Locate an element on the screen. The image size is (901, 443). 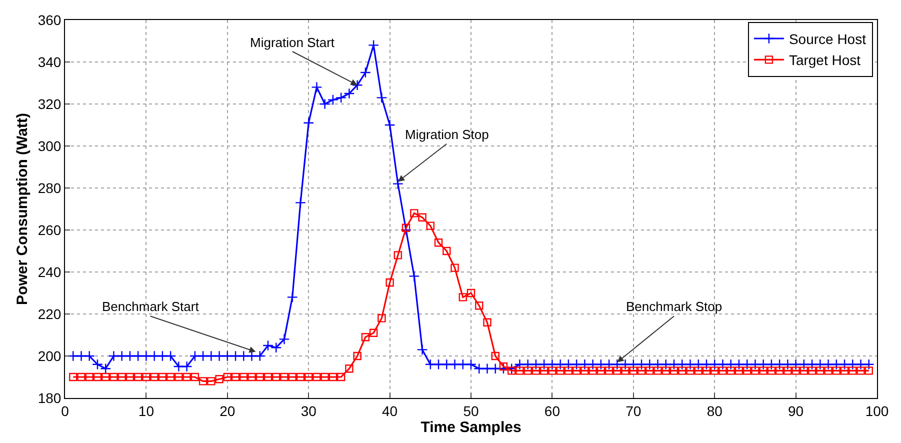
annotation: Migration Start is located at coordinates (292, 42).